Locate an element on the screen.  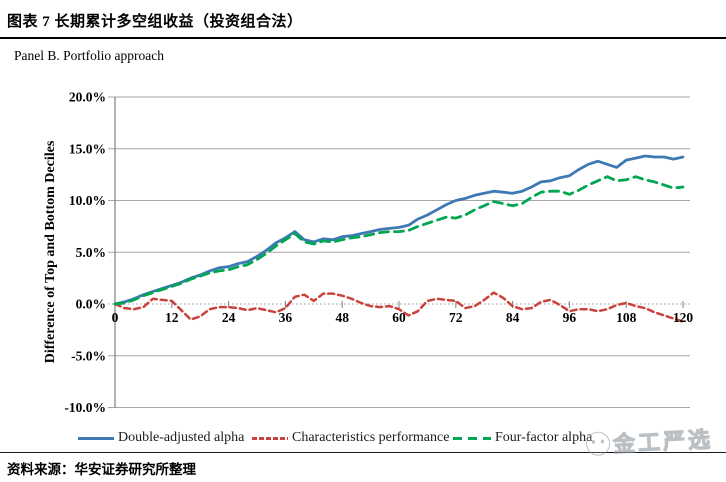
series-line-characteristics-performance is located at coordinates (399, 307).